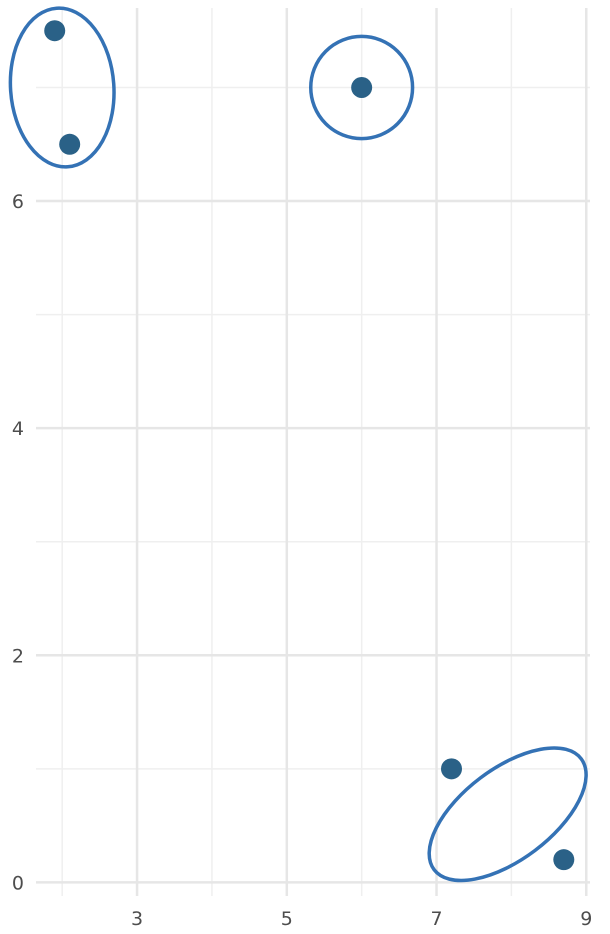 The image size is (610, 934). I want to click on x-tick-label: 3, so click(137, 919).